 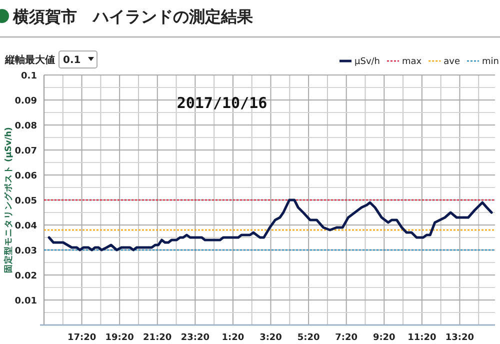 What do you see at coordinates (119, 338) in the screenshot?
I see `x-tick-label: 19:20` at bounding box center [119, 338].